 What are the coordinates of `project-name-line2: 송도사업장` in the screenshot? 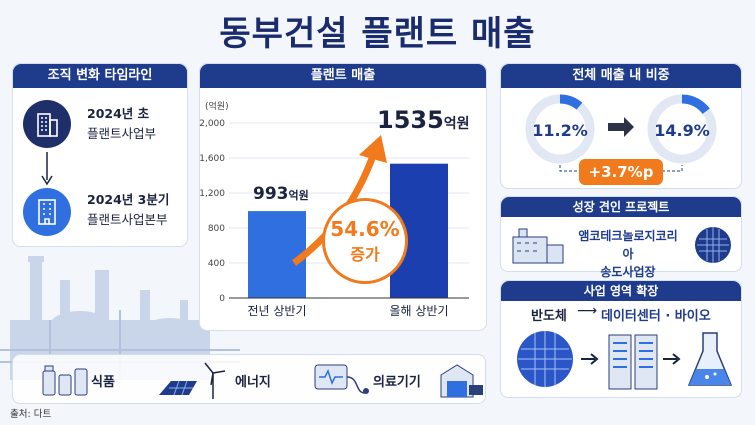 It's located at (628, 272).